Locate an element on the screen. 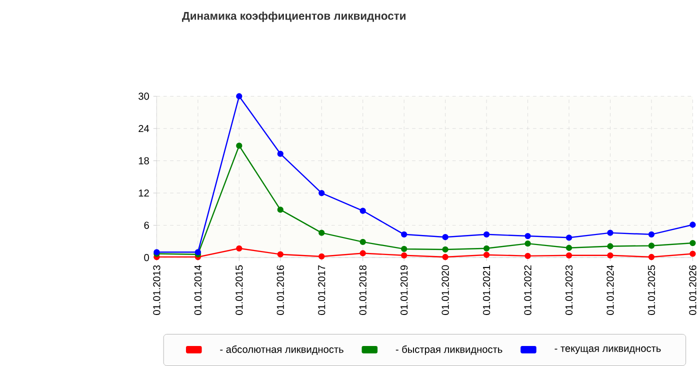 This screenshot has height=366, width=700. x-tick-label: 01.01.2018 is located at coordinates (362, 290).